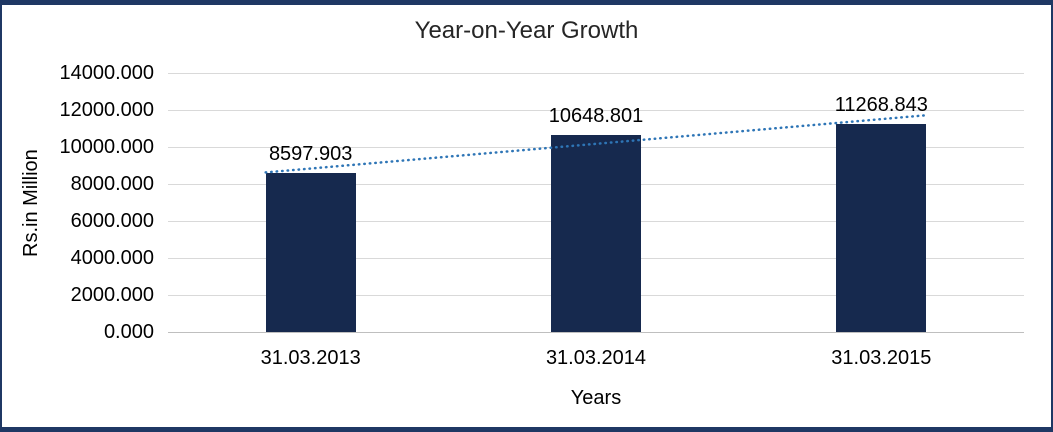 The image size is (1053, 432). Describe the element at coordinates (128, 332) in the screenshot. I see `y-tick-label: 0.000` at that location.